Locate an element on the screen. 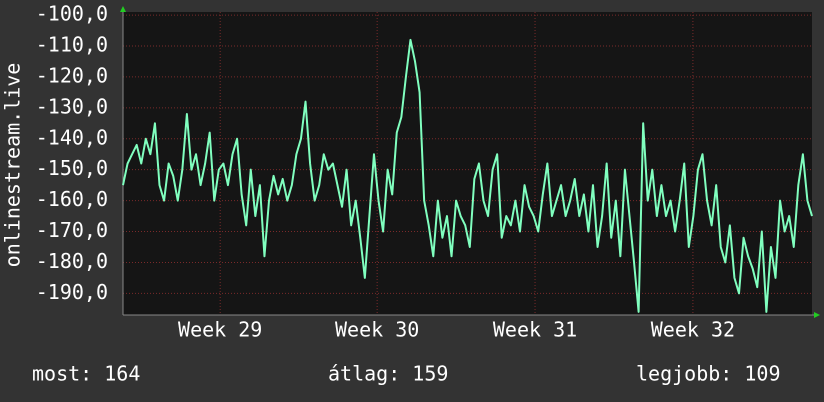 The height and width of the screenshot is (402, 824). y-tick-label: -190,0 is located at coordinates (72, 292).